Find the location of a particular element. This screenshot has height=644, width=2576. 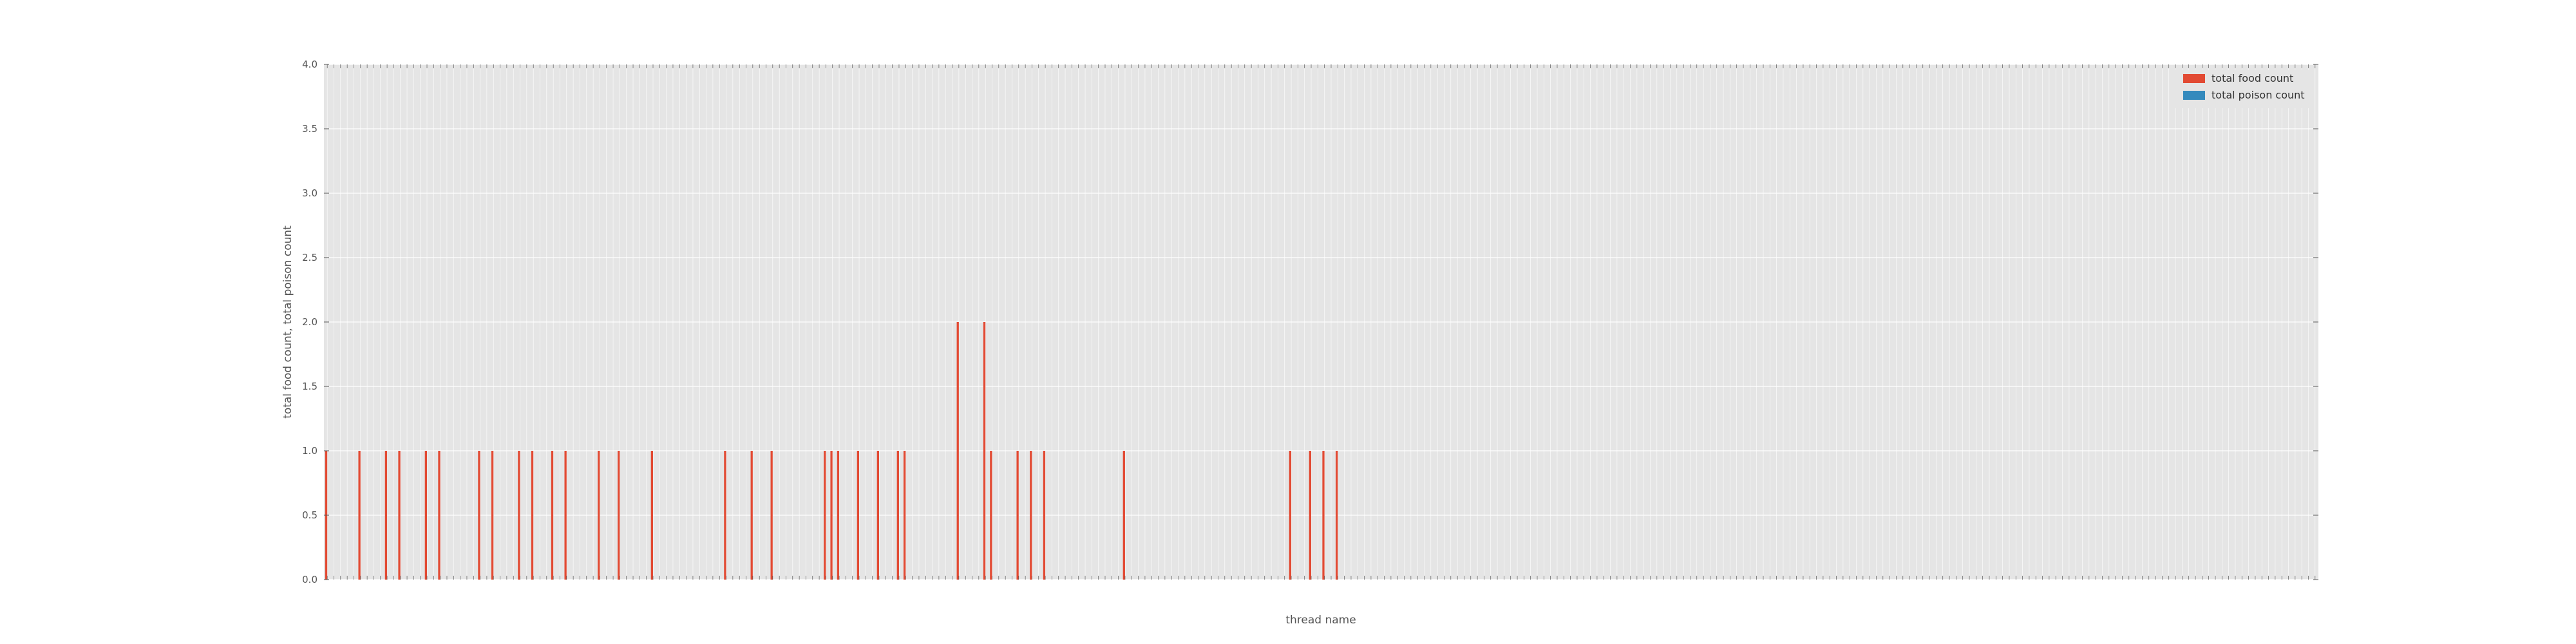

x-axis-title: thread name is located at coordinates (1320, 620).